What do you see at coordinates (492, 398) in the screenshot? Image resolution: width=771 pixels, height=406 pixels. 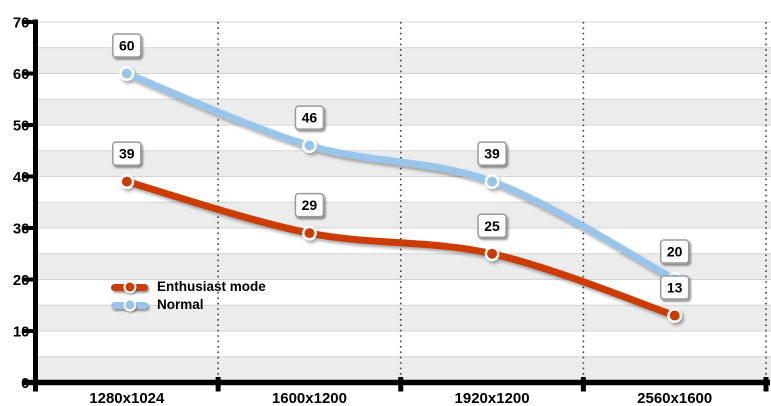 I see `x-category-label: 1920x1200` at bounding box center [492, 398].